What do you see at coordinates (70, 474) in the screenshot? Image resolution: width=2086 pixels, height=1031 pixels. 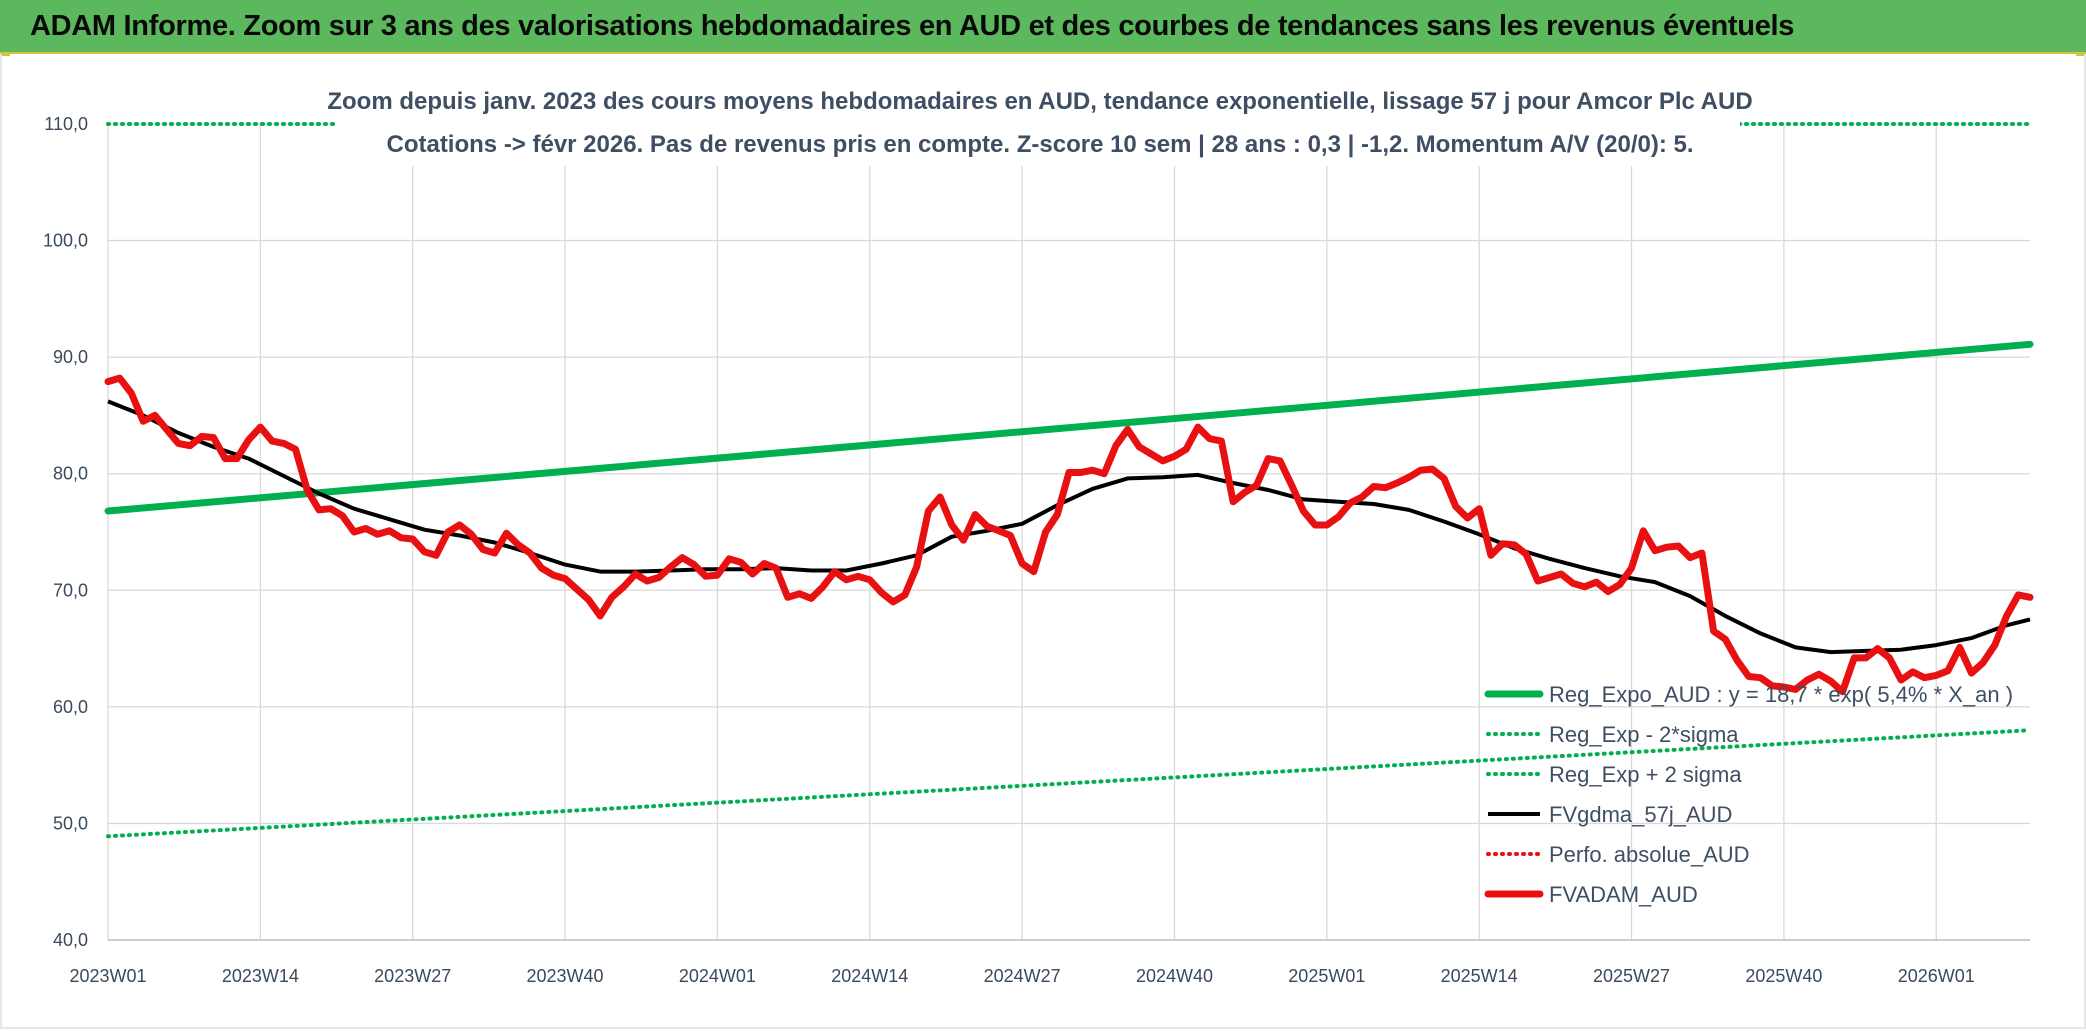 I see `y-tick-label: 80,0` at bounding box center [70, 474].